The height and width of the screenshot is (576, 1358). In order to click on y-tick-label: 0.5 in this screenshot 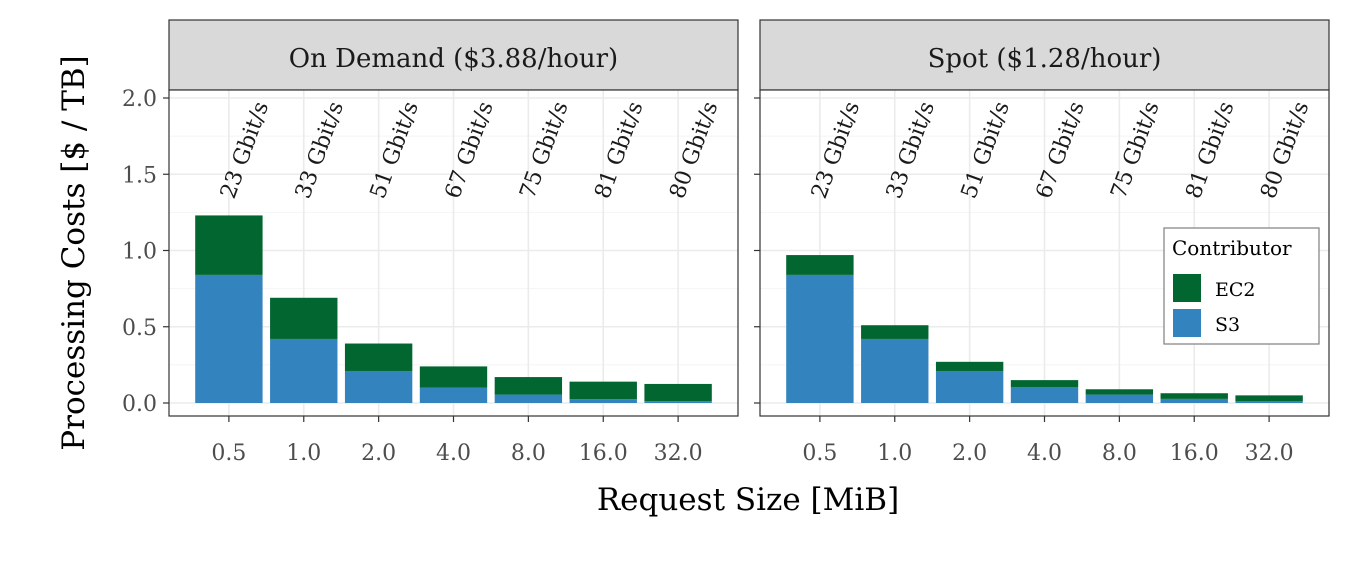, I will do `click(139, 328)`.